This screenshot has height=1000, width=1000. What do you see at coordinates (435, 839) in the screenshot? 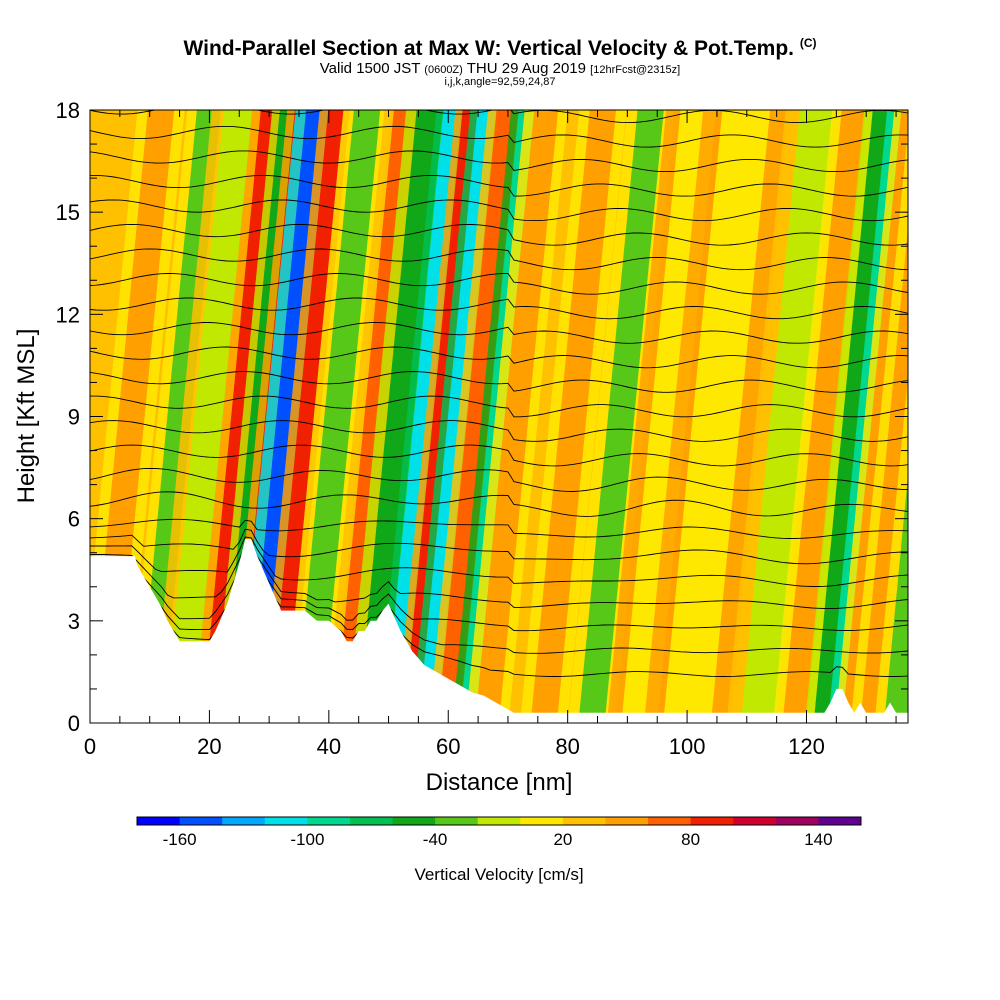
I see `colorbar-tick-label: -40` at bounding box center [435, 839].